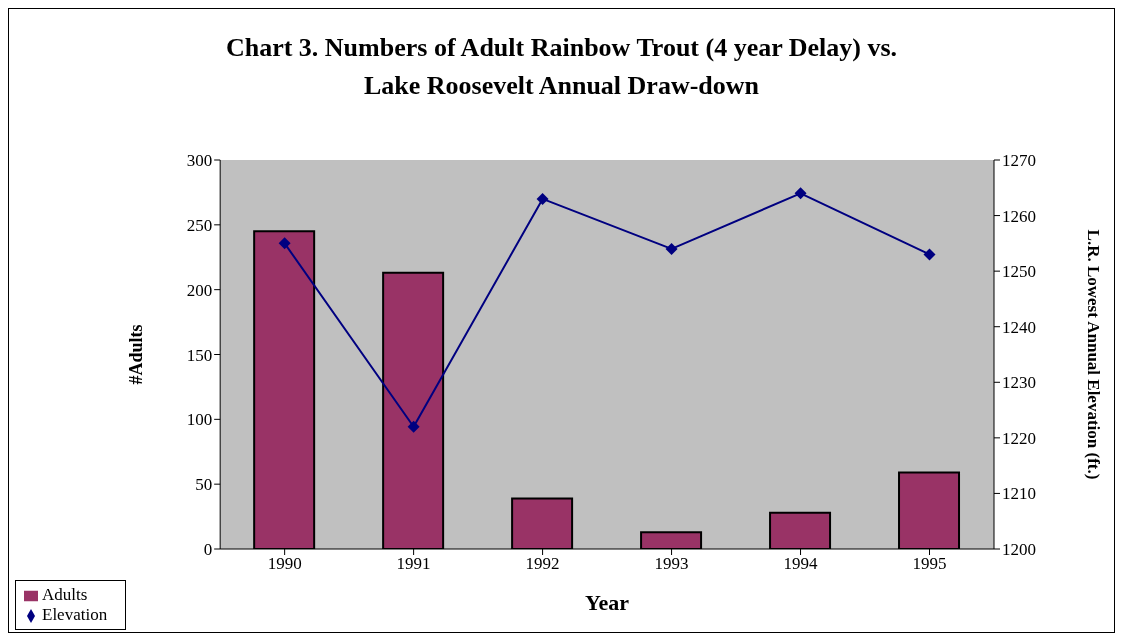 The image size is (1123, 639). I want to click on y2-tick-label: 1210, so click(1019, 494).